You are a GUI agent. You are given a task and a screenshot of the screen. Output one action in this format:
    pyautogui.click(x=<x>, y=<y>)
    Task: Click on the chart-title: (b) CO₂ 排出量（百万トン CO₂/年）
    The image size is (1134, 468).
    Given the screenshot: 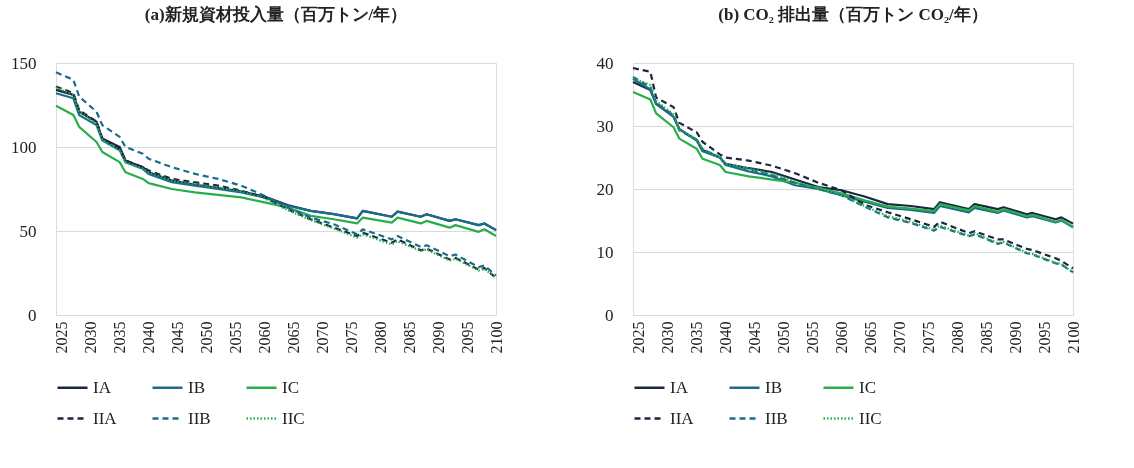 What is the action you would take?
    pyautogui.click(x=853, y=14)
    